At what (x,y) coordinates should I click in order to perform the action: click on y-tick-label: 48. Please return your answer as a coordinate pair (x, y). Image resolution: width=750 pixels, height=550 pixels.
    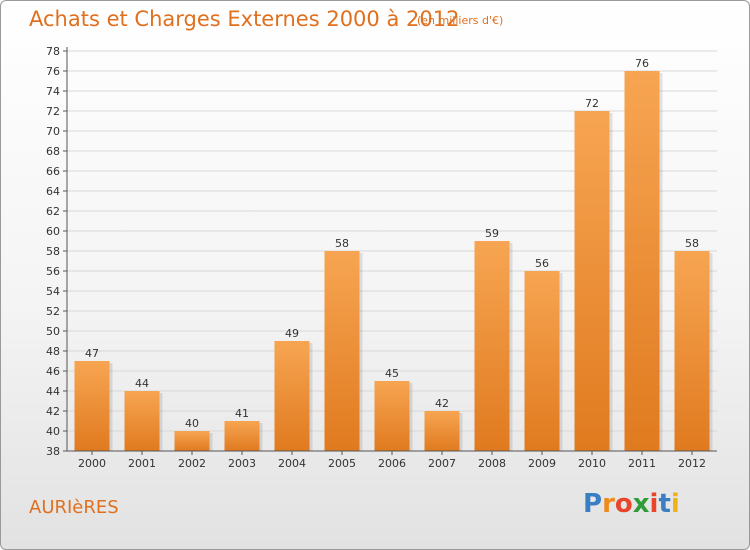
    Looking at the image, I should click on (53, 351).